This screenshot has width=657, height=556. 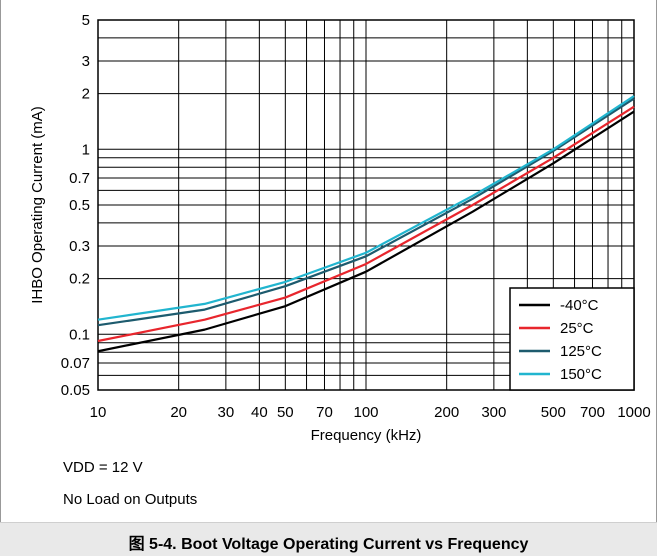 What do you see at coordinates (86, 149) in the screenshot?
I see `y-tick-label: 1` at bounding box center [86, 149].